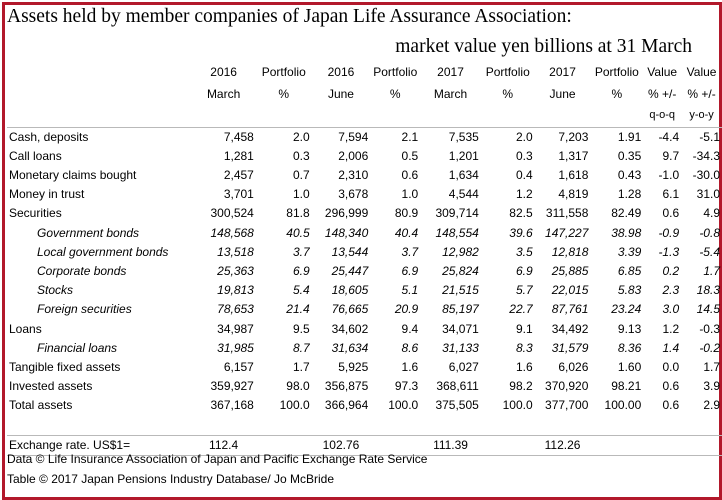 This screenshot has height=500, width=722. I want to click on table-cell: 31,985, so click(235, 347).